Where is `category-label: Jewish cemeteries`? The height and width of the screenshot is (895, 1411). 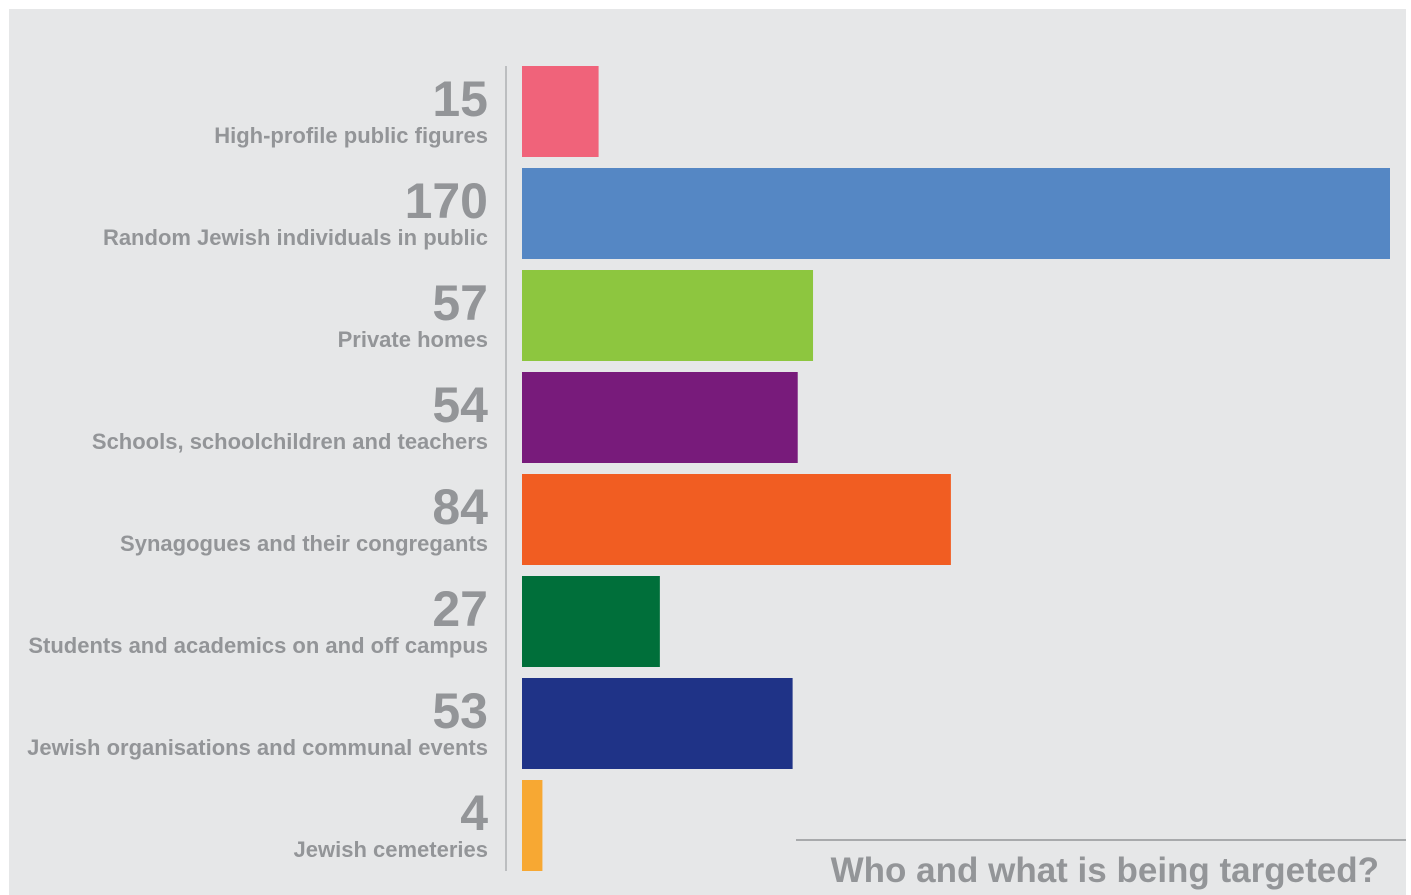 category-label: Jewish cemeteries is located at coordinates (391, 849).